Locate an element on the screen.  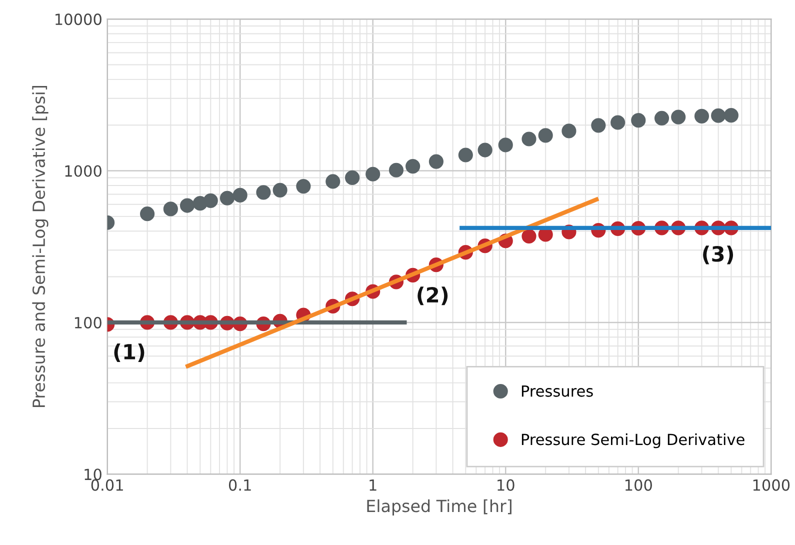
y-tick-label: 100 is located at coordinates (88, 322).